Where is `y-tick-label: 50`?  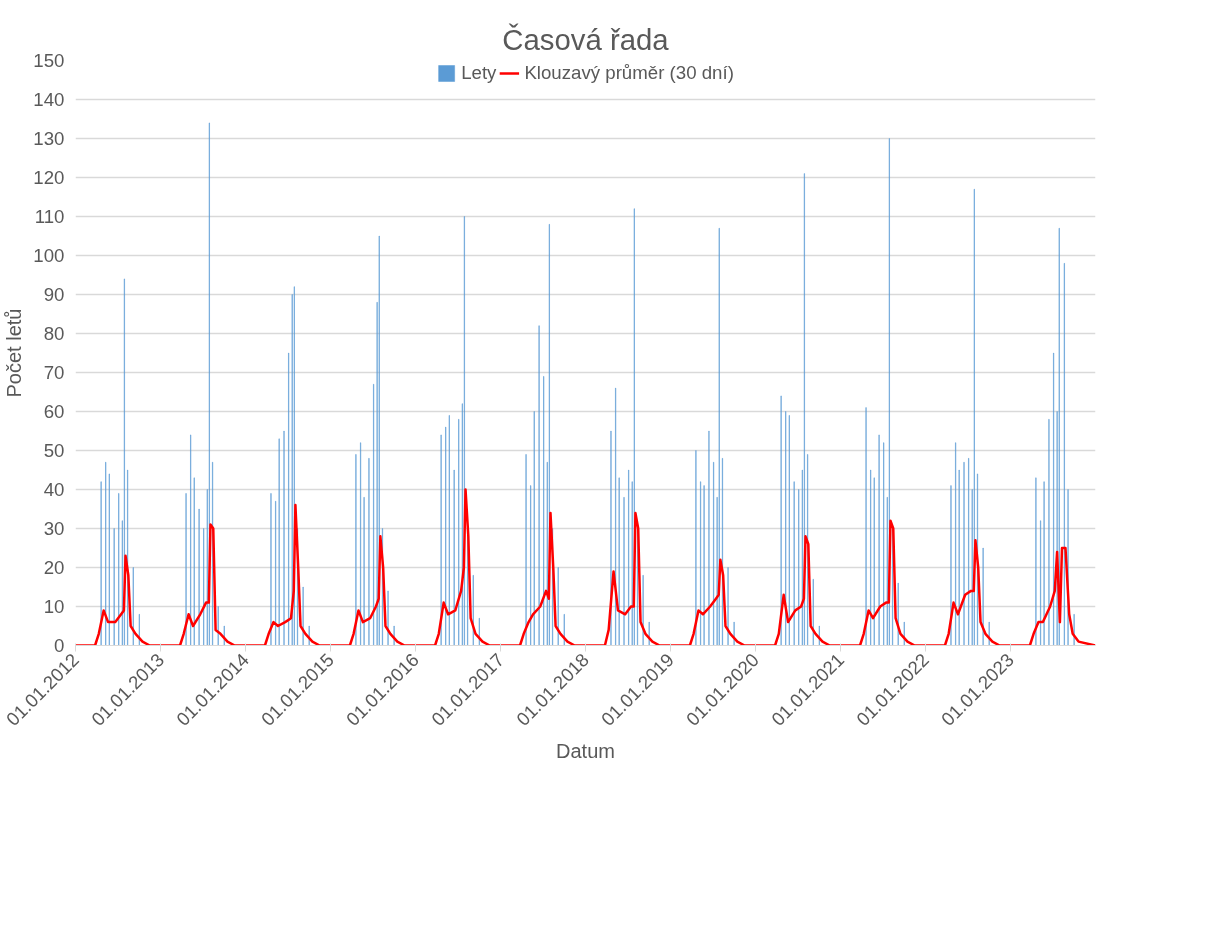 y-tick-label: 50 is located at coordinates (54, 450).